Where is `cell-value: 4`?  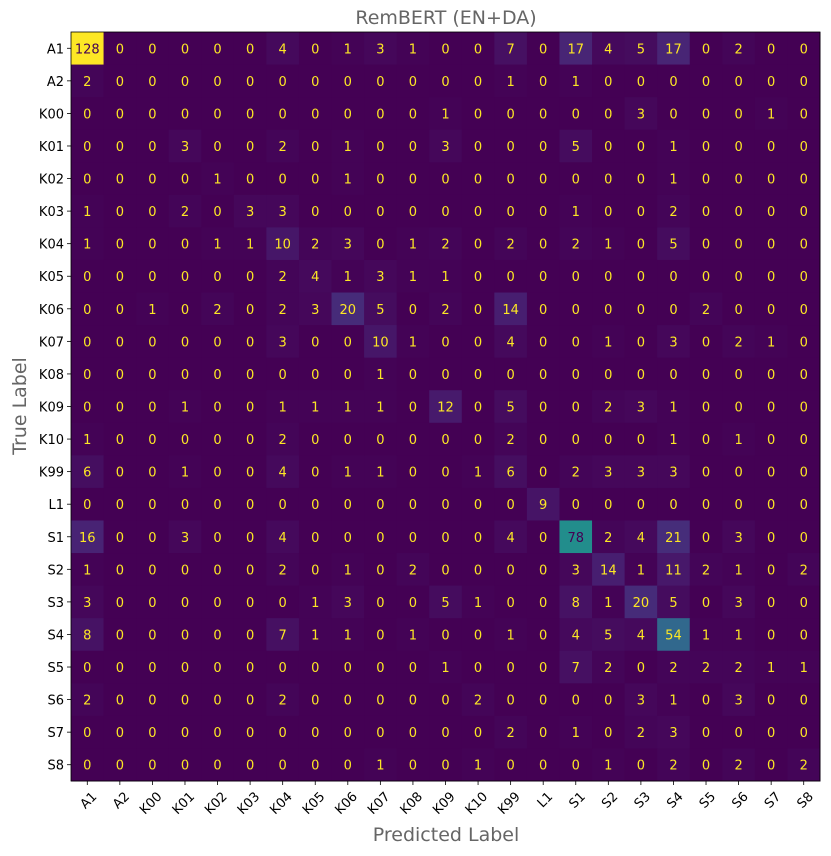 cell-value: 4 is located at coordinates (283, 473).